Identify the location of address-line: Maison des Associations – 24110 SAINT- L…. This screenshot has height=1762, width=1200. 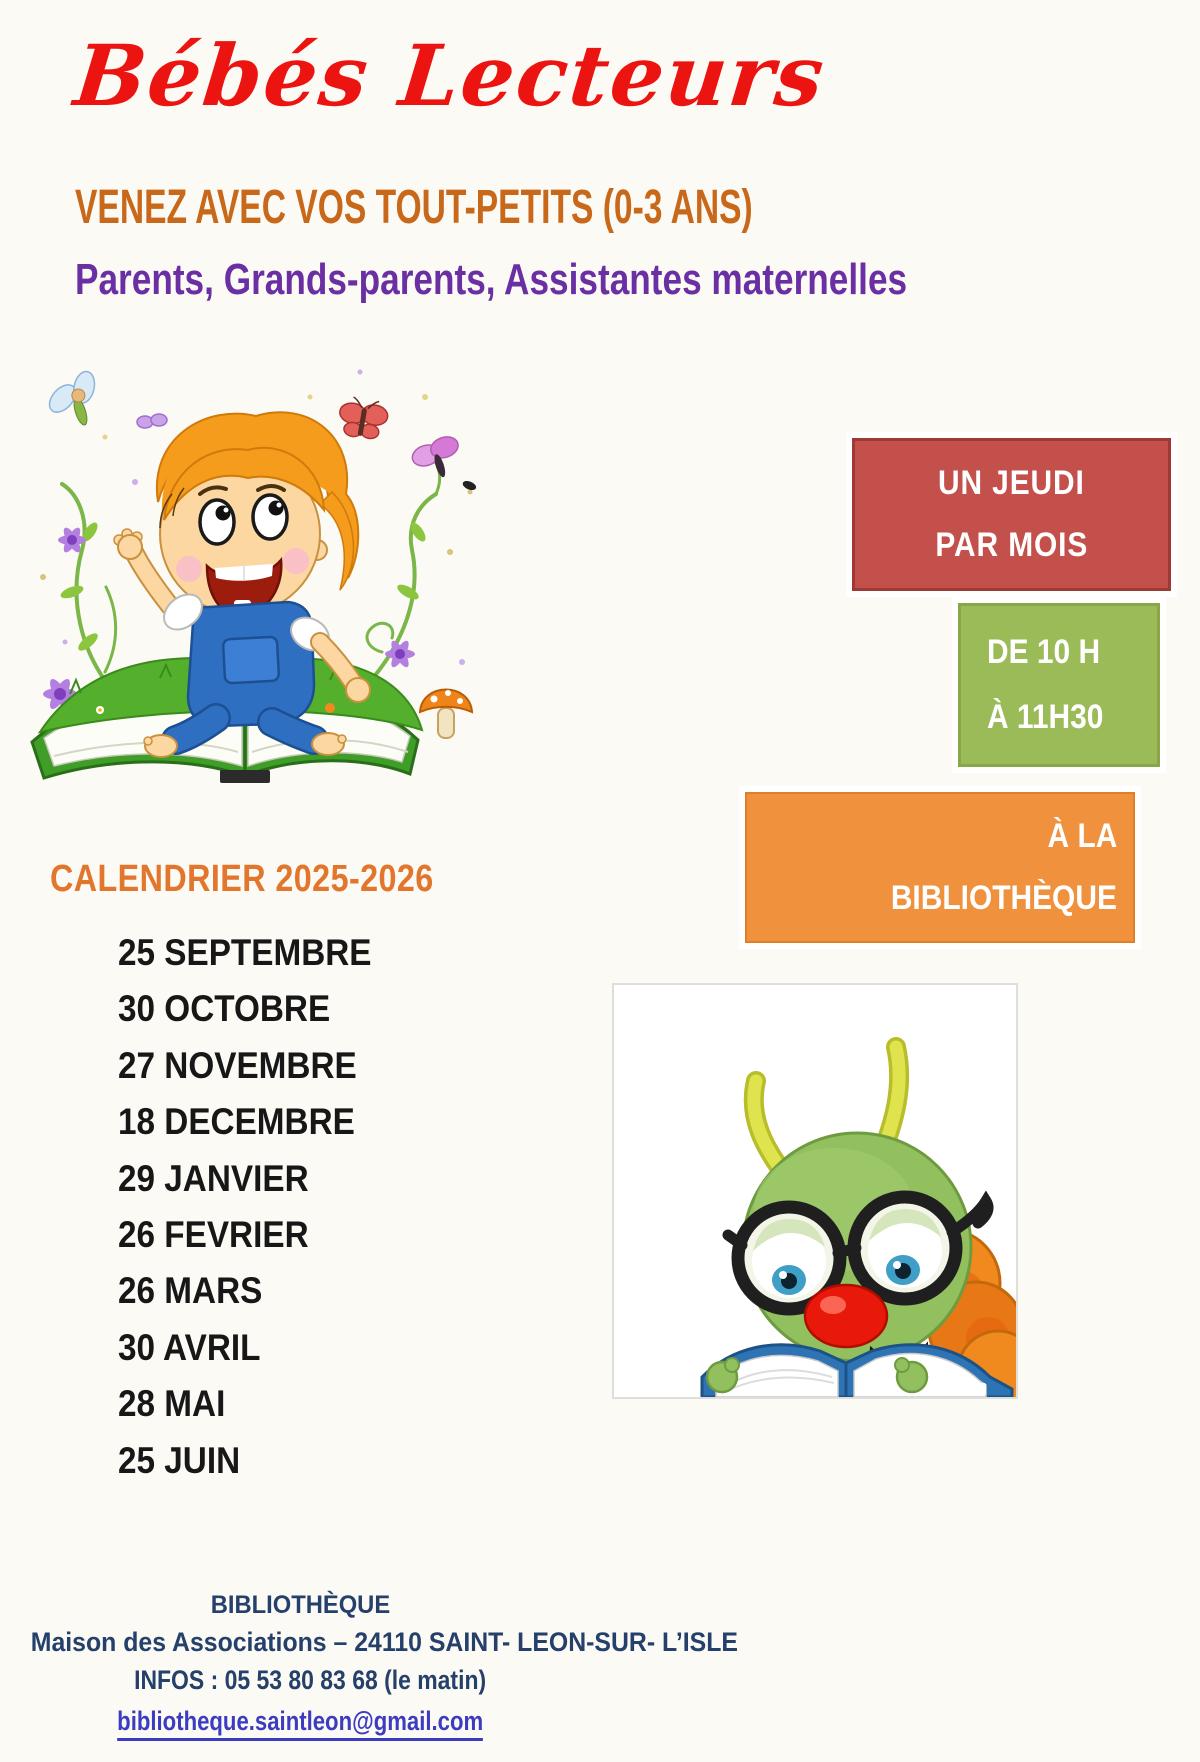
(384, 1642).